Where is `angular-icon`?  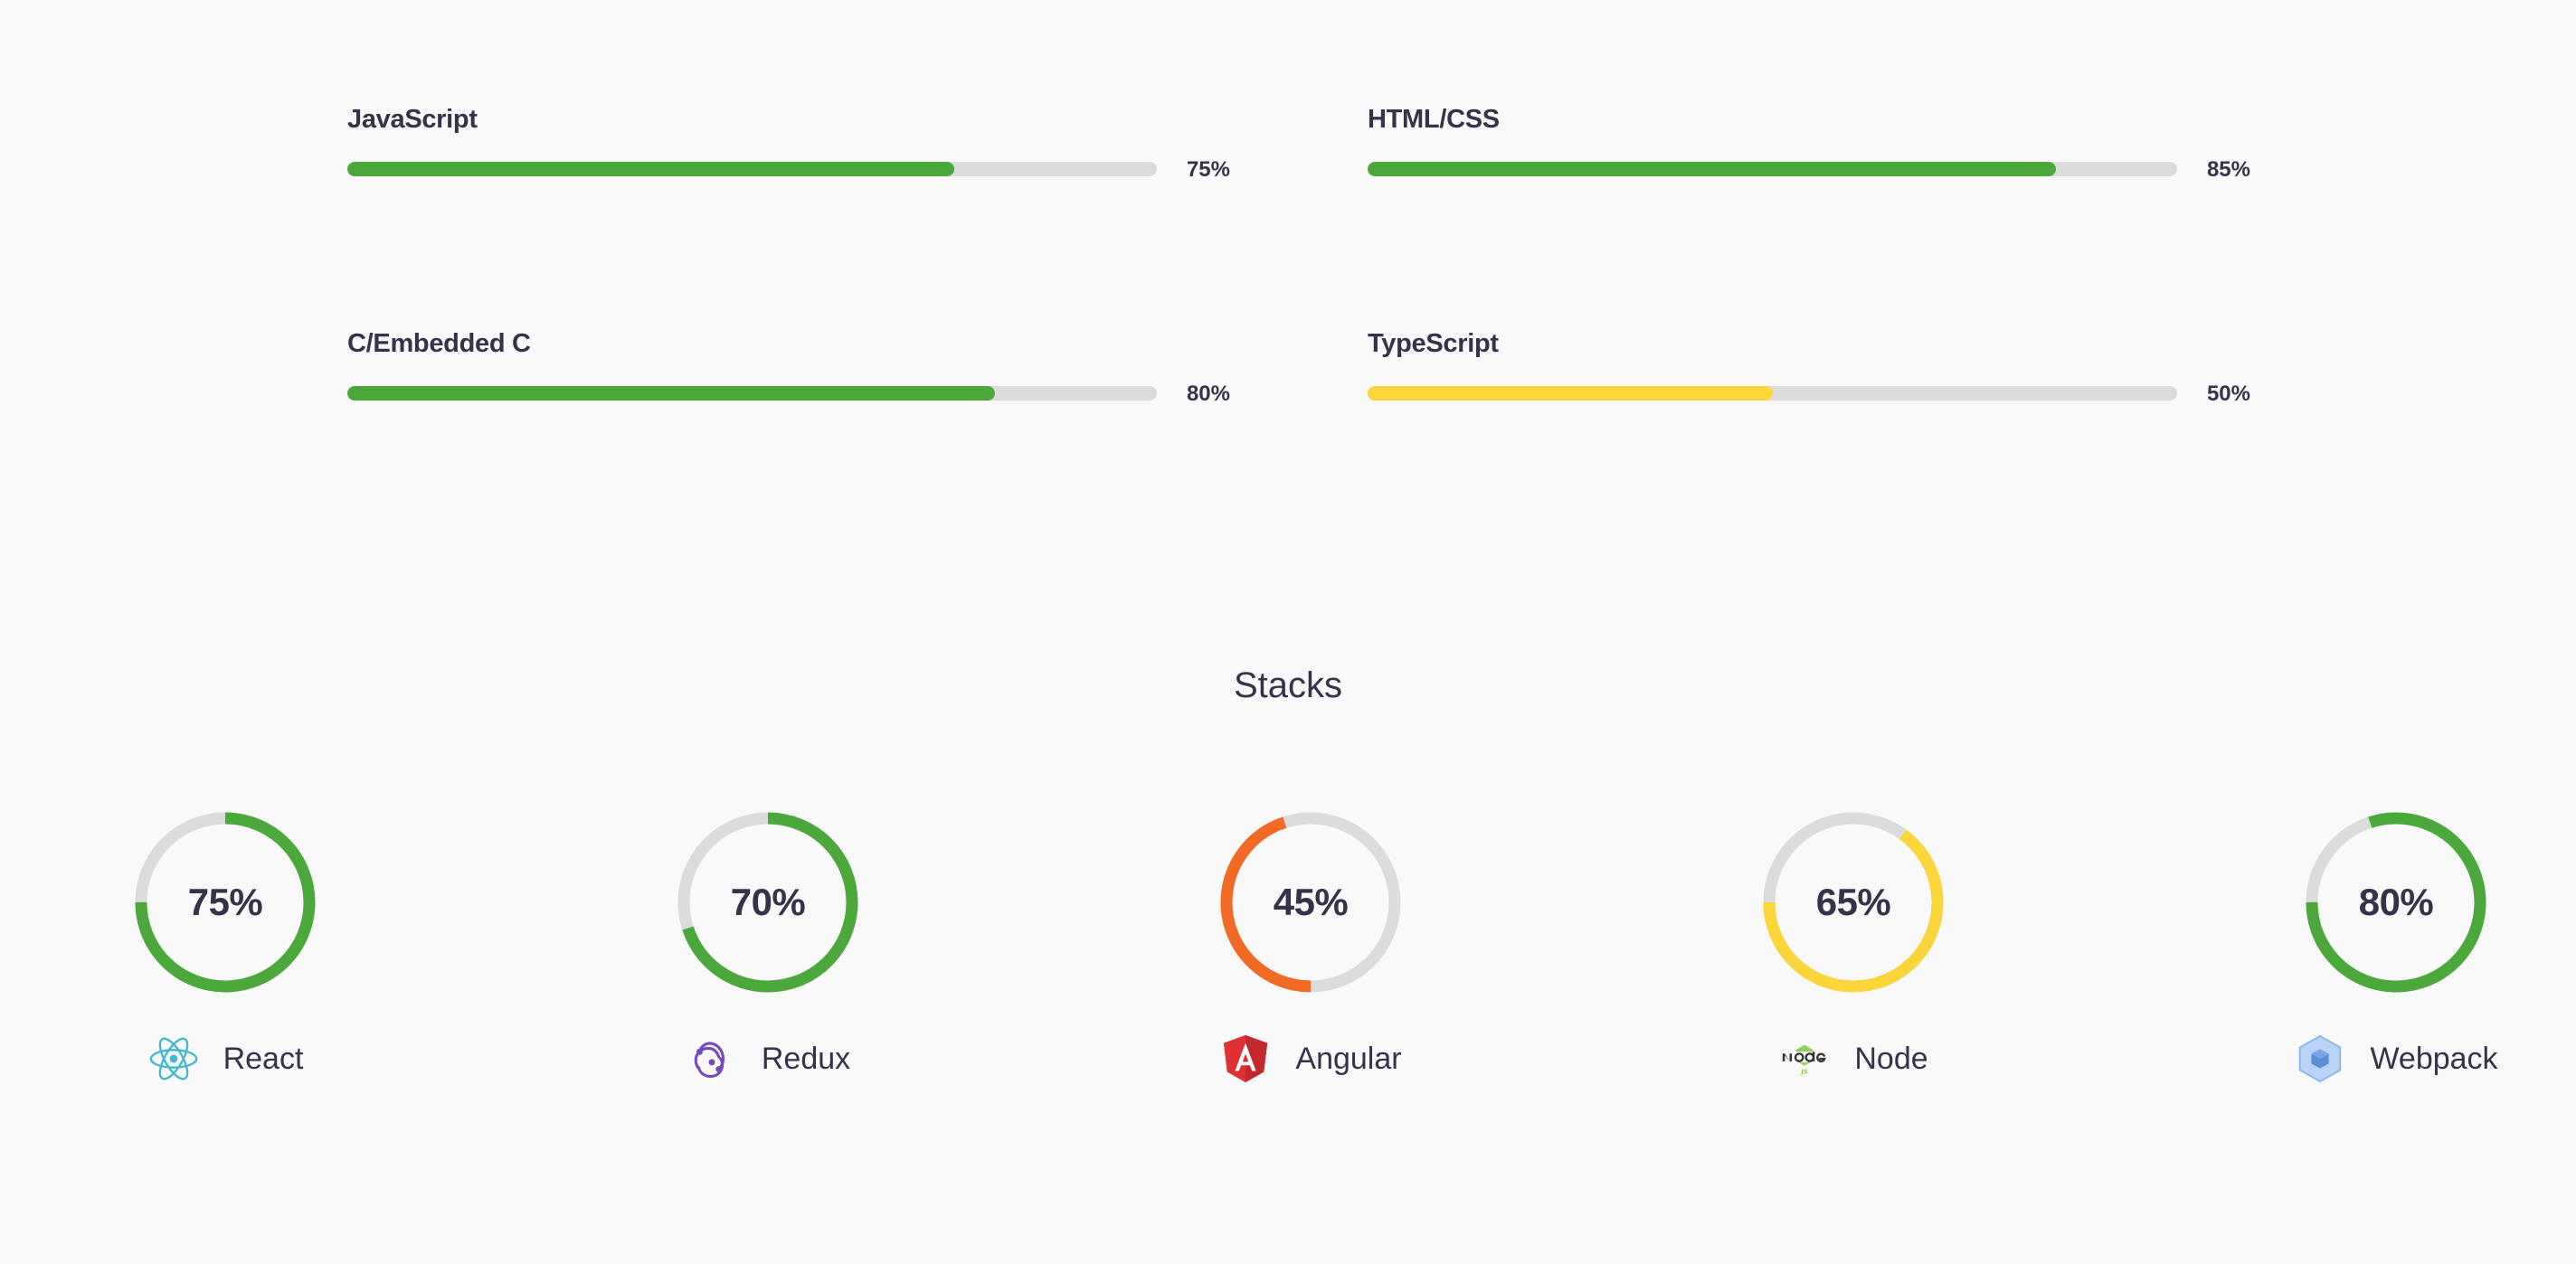
angular-icon is located at coordinates (1246, 1058).